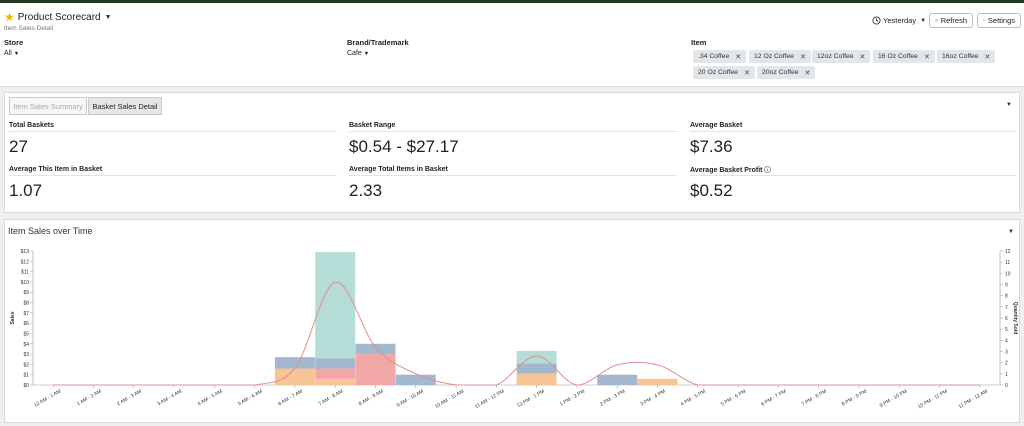 Image resolution: width=1024 pixels, height=426 pixels. I want to click on item-chip-label: 12oz Coffee, so click(835, 56).